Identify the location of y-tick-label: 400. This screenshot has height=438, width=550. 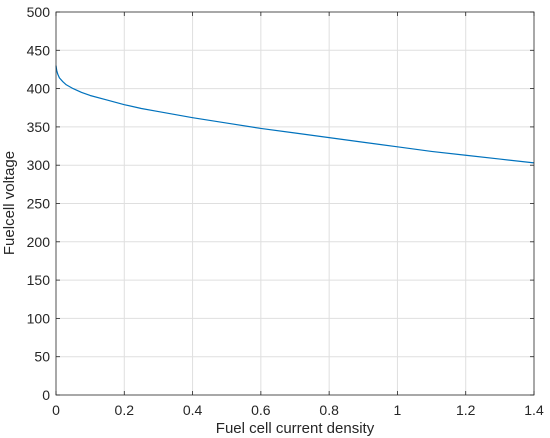
(39, 89).